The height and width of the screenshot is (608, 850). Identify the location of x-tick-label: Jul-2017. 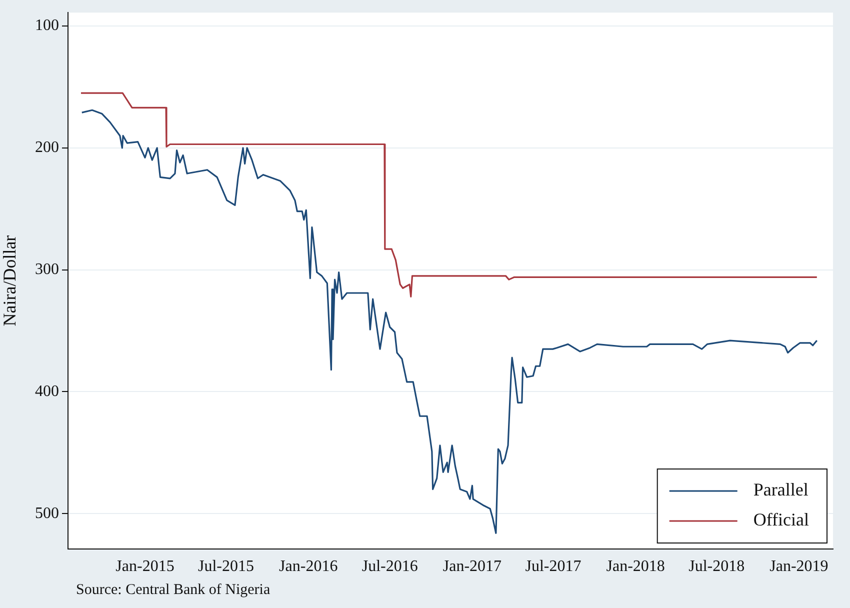
(553, 566).